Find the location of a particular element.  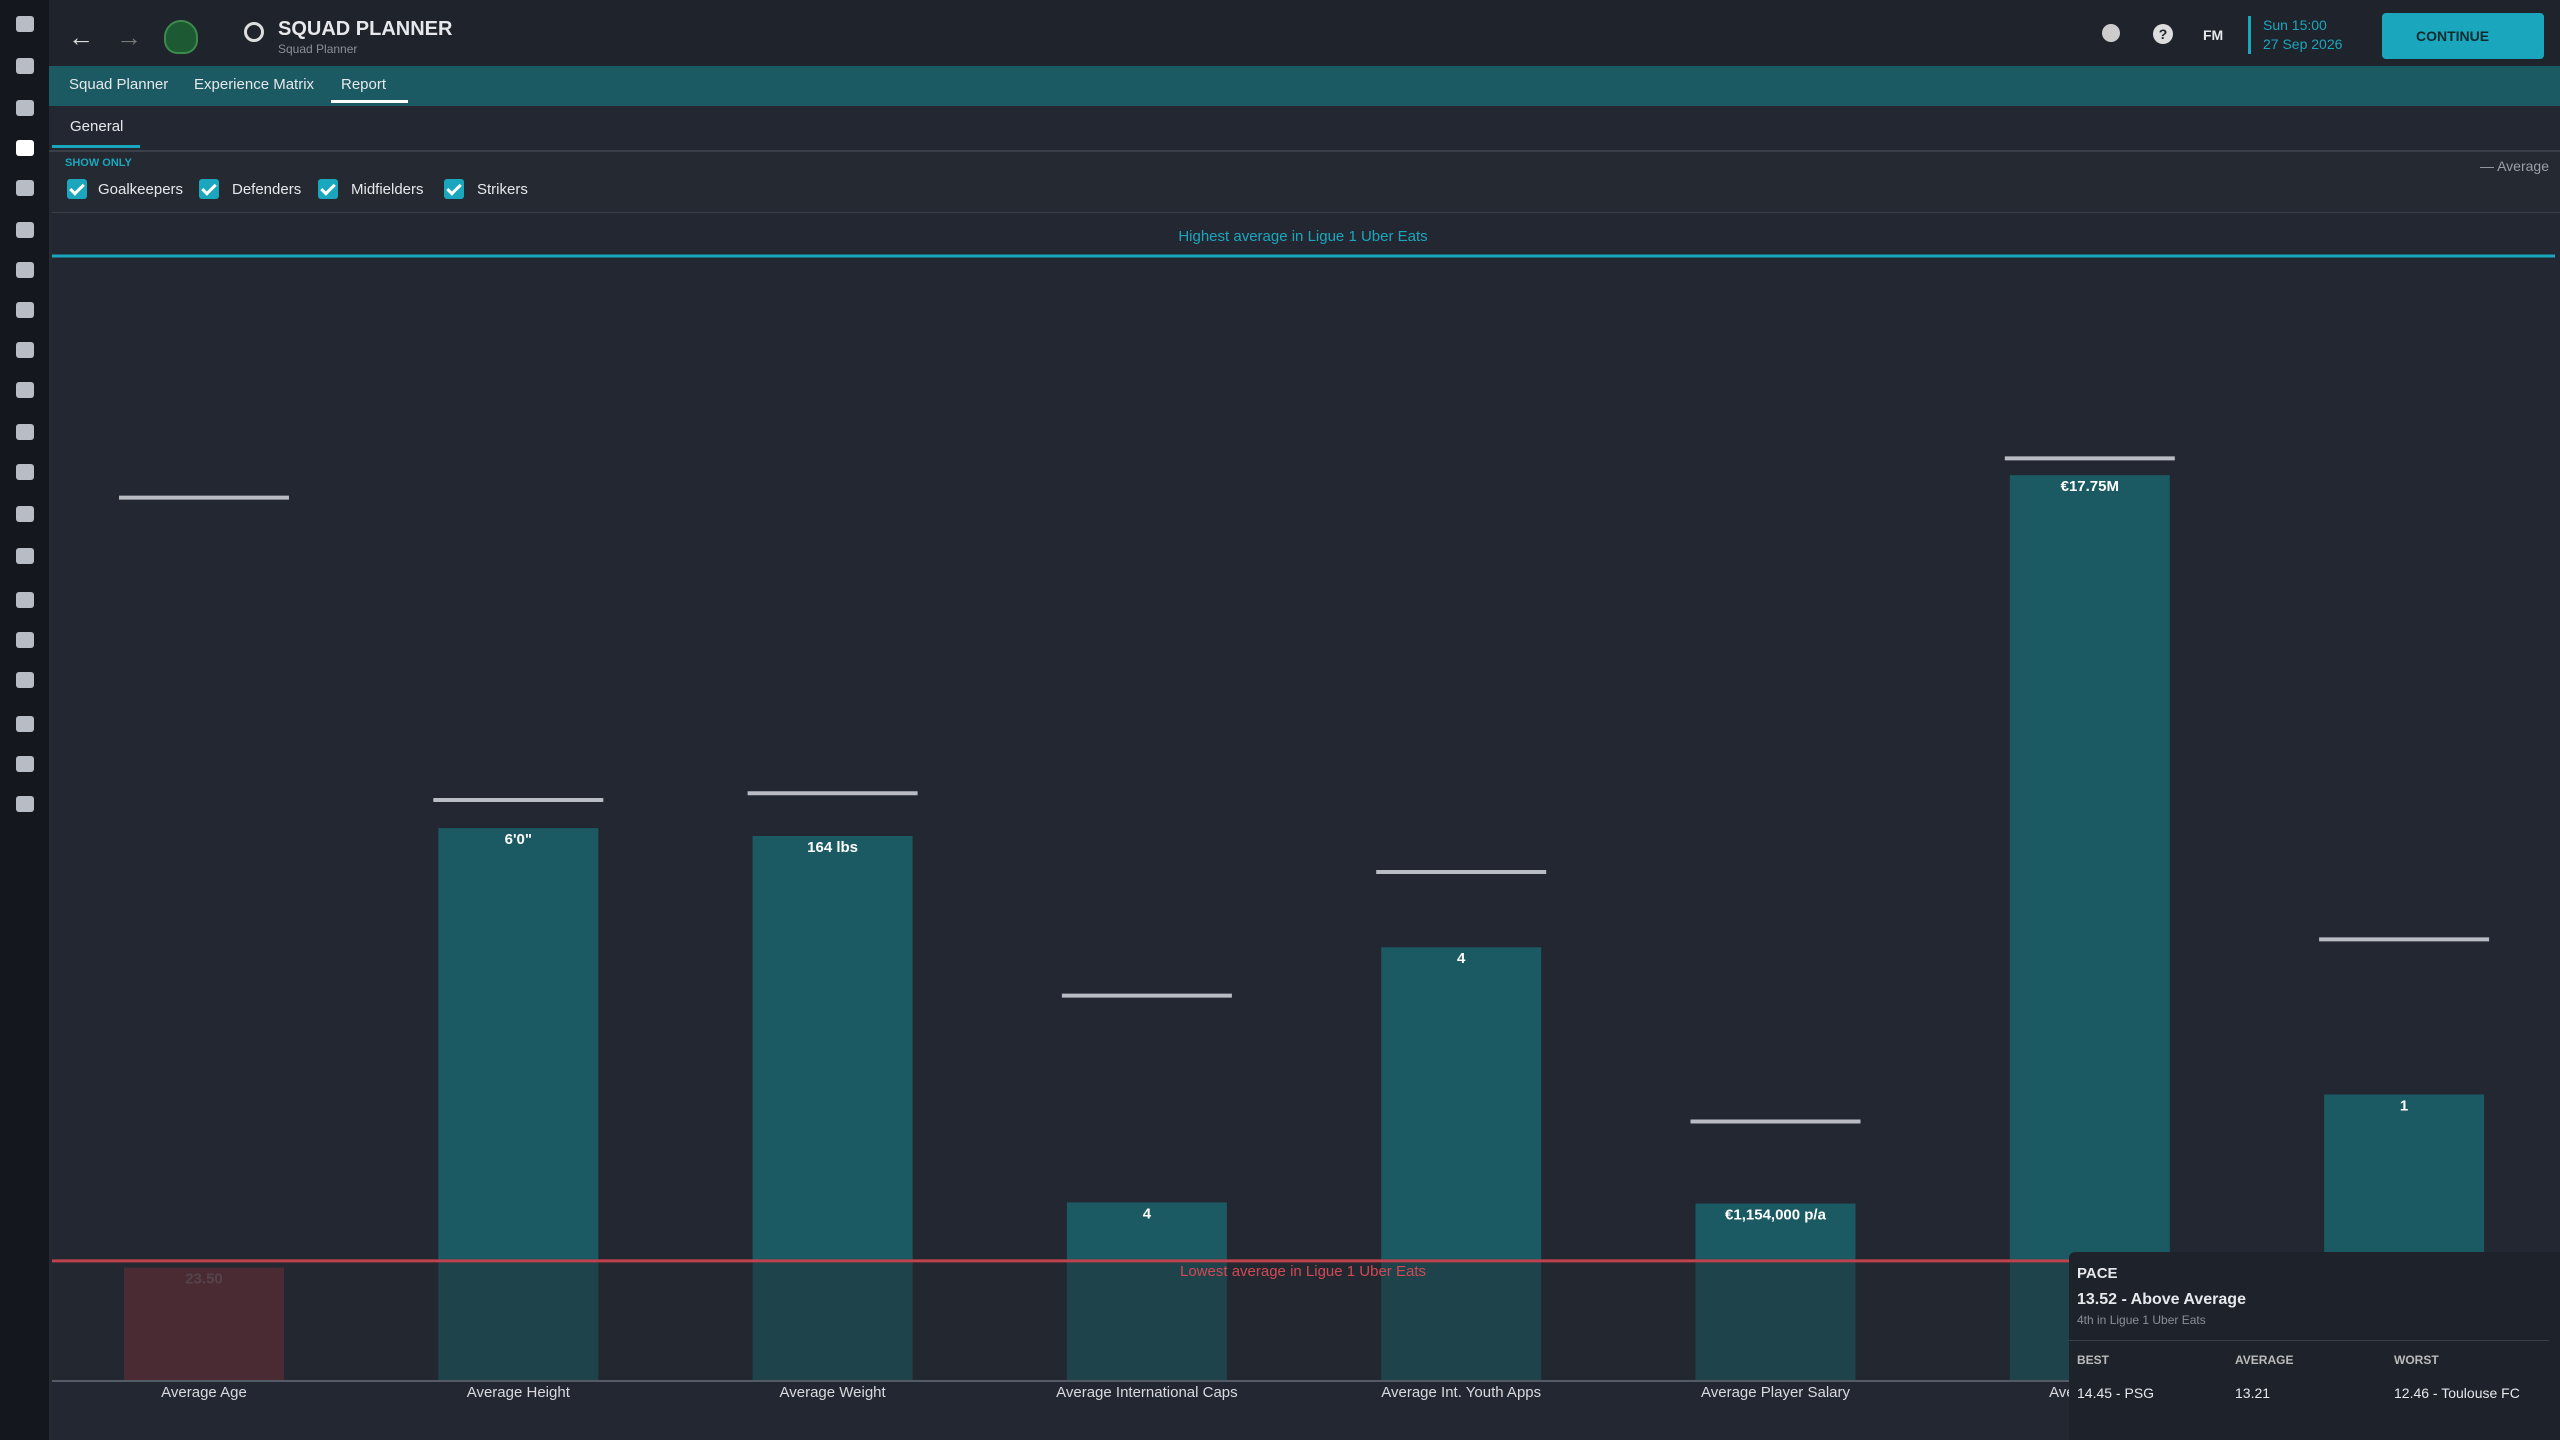

filter-title: SHOW ONLY is located at coordinates (98, 163).